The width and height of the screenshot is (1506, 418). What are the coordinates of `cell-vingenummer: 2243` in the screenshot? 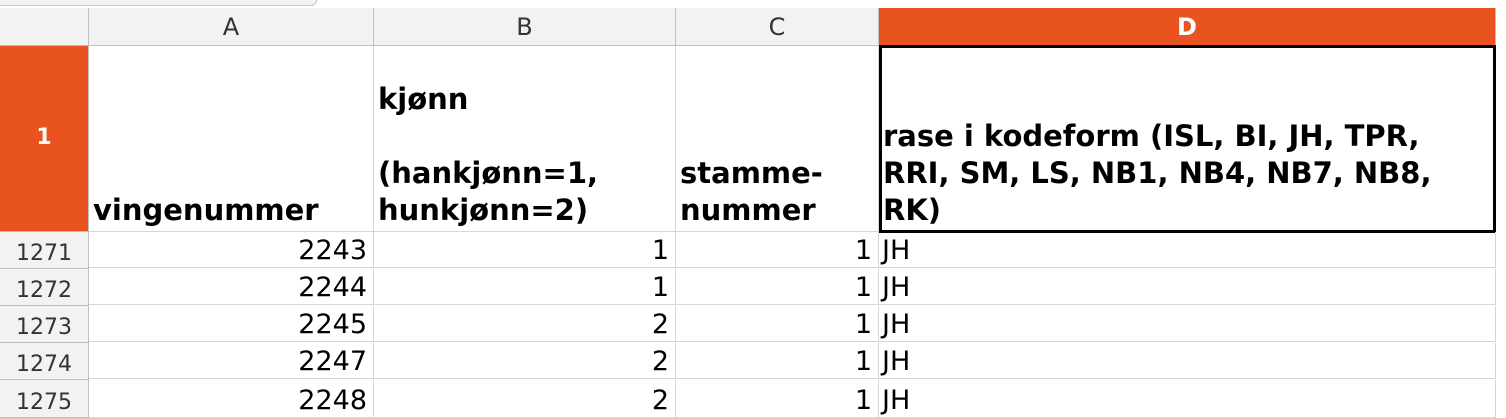 It's located at (231, 250).